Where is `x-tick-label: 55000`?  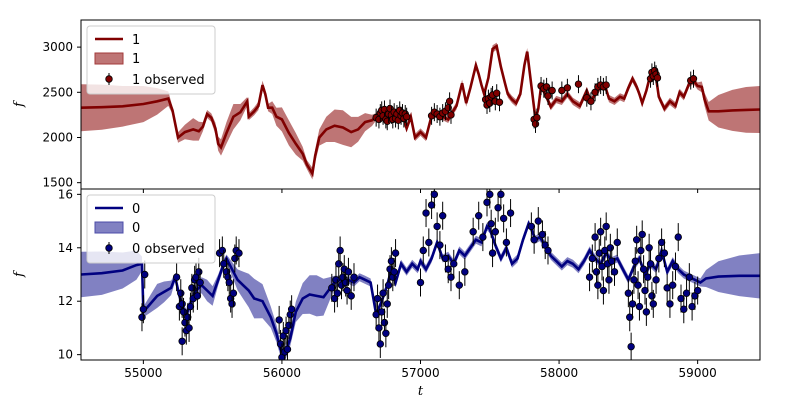
x-tick-label: 55000 is located at coordinates (143, 373).